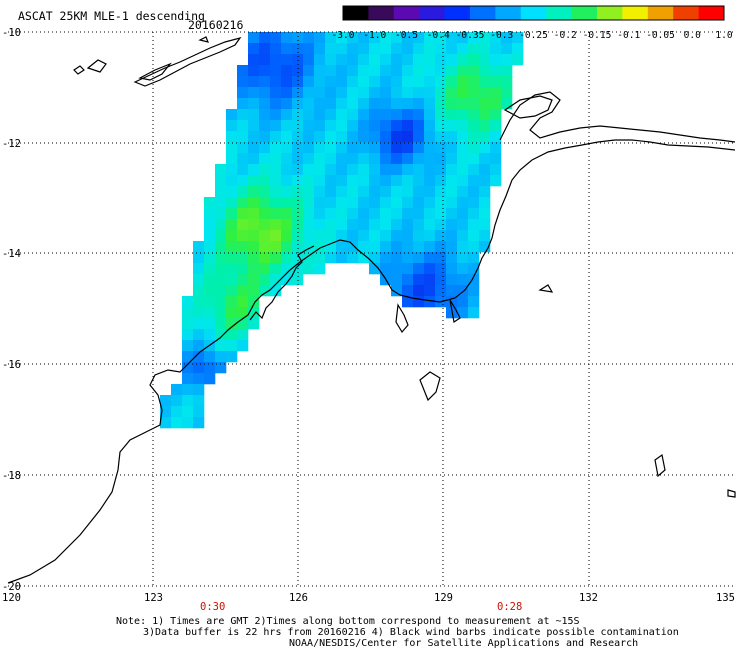 Image resolution: width=740 pixels, height=650 pixels. Describe the element at coordinates (11, 476) in the screenshot. I see `lat-label: -18` at that location.